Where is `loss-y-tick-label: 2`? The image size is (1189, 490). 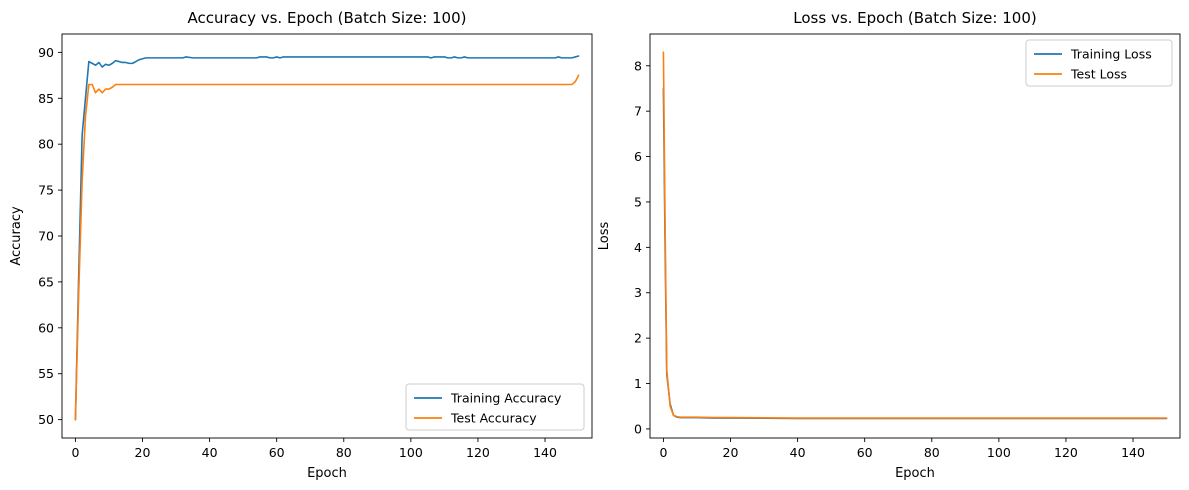 loss-y-tick-label: 2 is located at coordinates (638, 338).